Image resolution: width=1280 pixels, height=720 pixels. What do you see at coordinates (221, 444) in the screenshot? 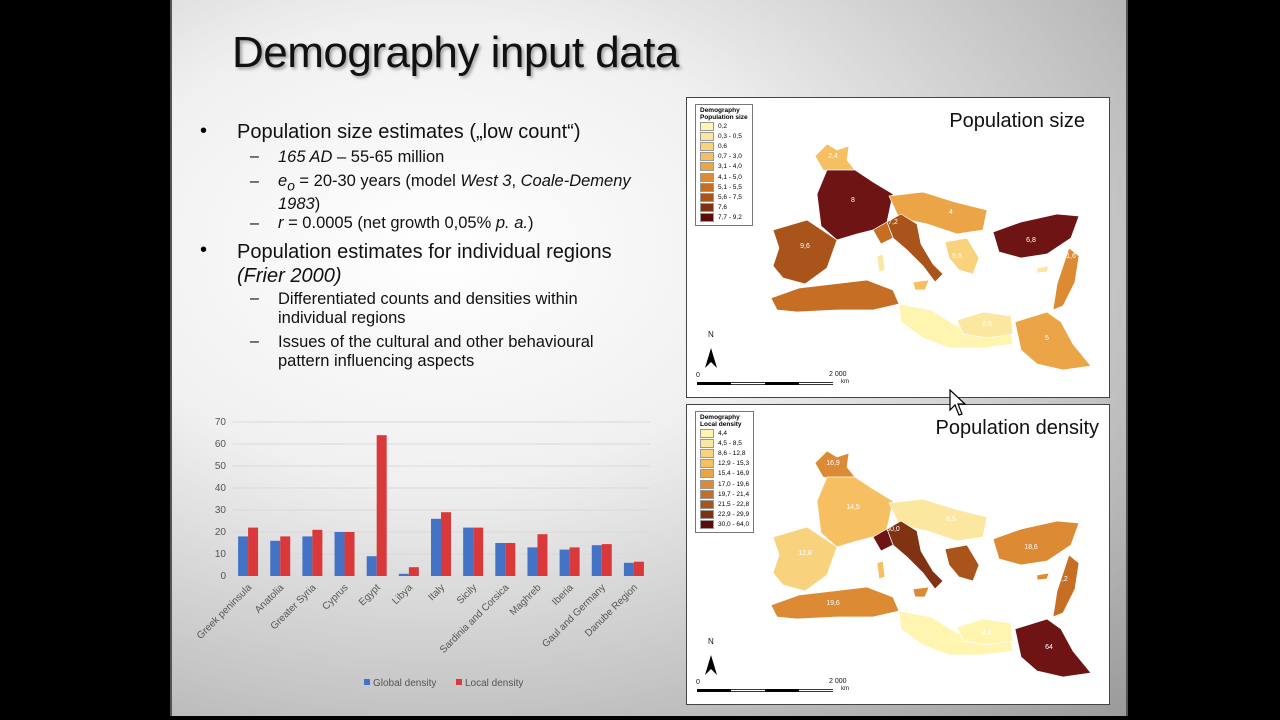
I see `y-tick-label: 60` at bounding box center [221, 444].